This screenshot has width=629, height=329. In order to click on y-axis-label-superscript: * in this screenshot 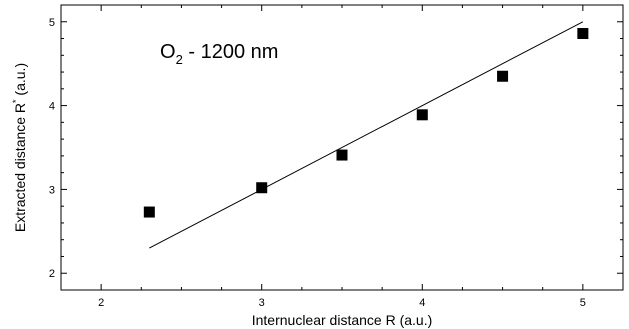, I will do `click(16, 101)`.